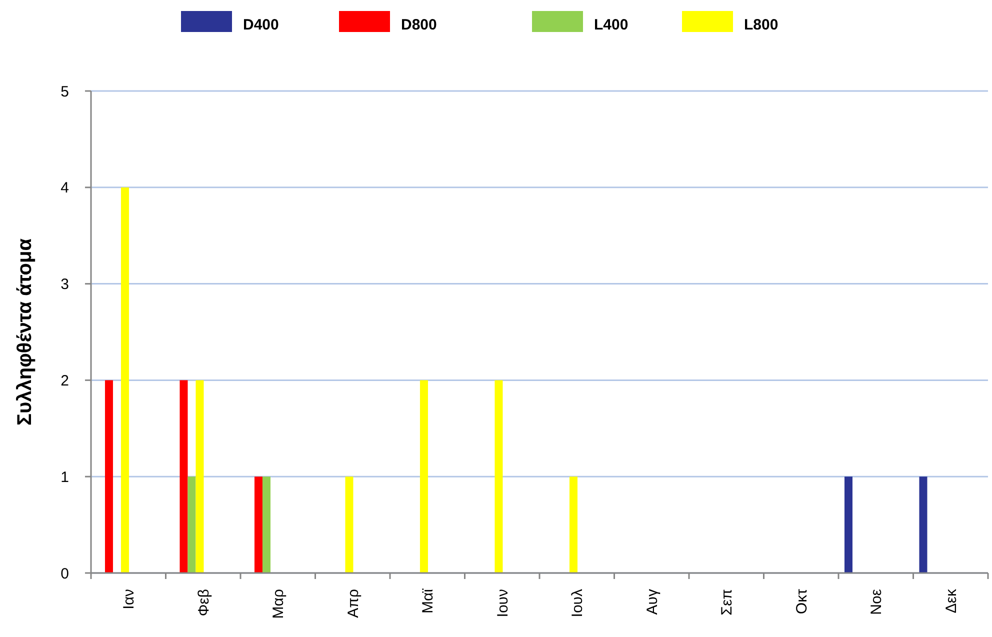 Image resolution: width=992 pixels, height=637 pixels. Describe the element at coordinates (877, 601) in the screenshot. I see `x-tick-label: Νοε` at that location.